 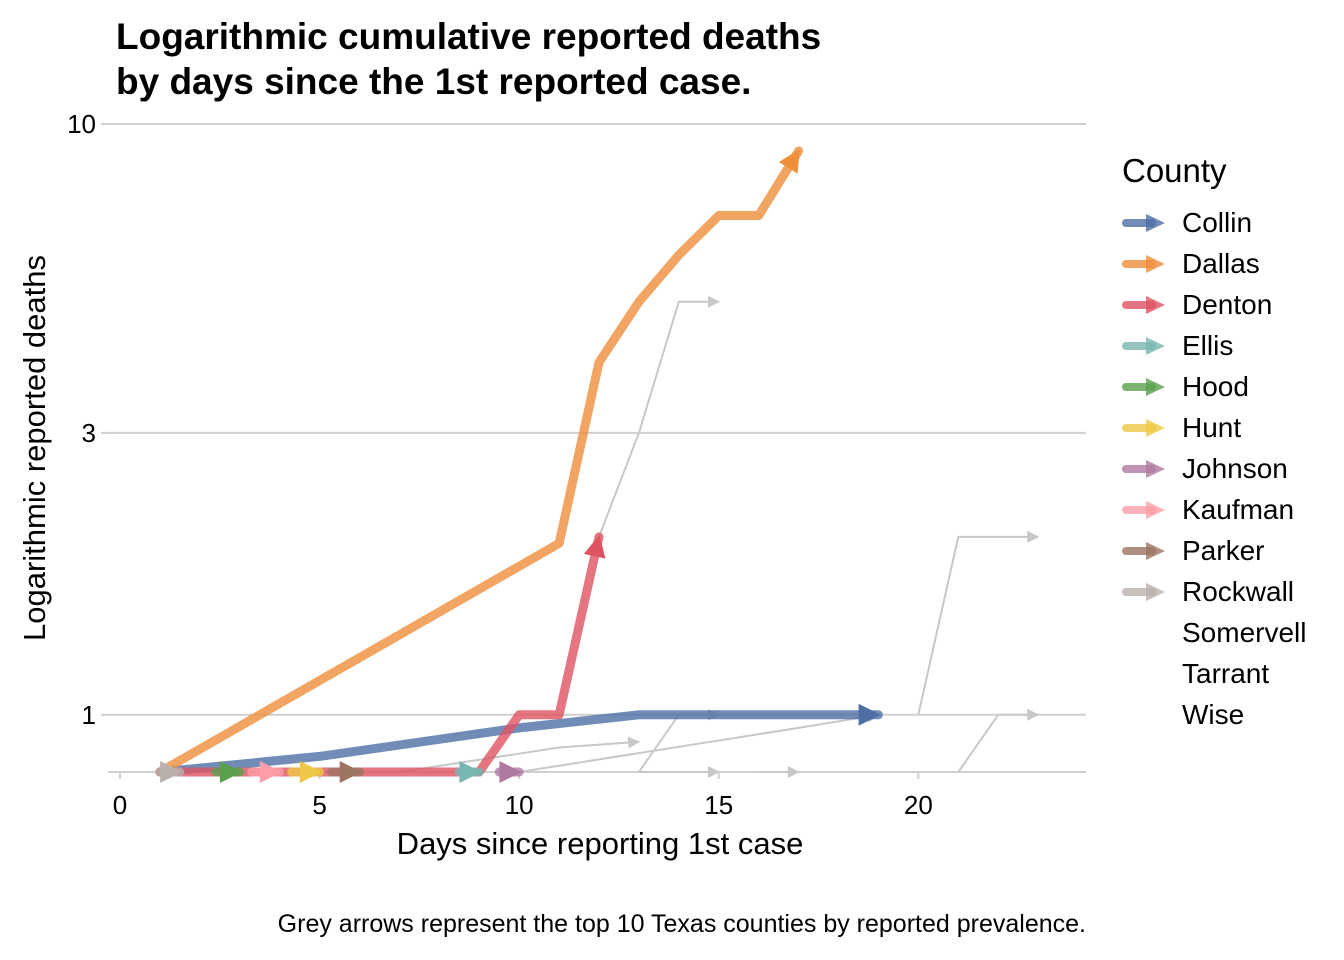 What do you see at coordinates (1217, 222) in the screenshot?
I see `legend-label: Collin` at bounding box center [1217, 222].